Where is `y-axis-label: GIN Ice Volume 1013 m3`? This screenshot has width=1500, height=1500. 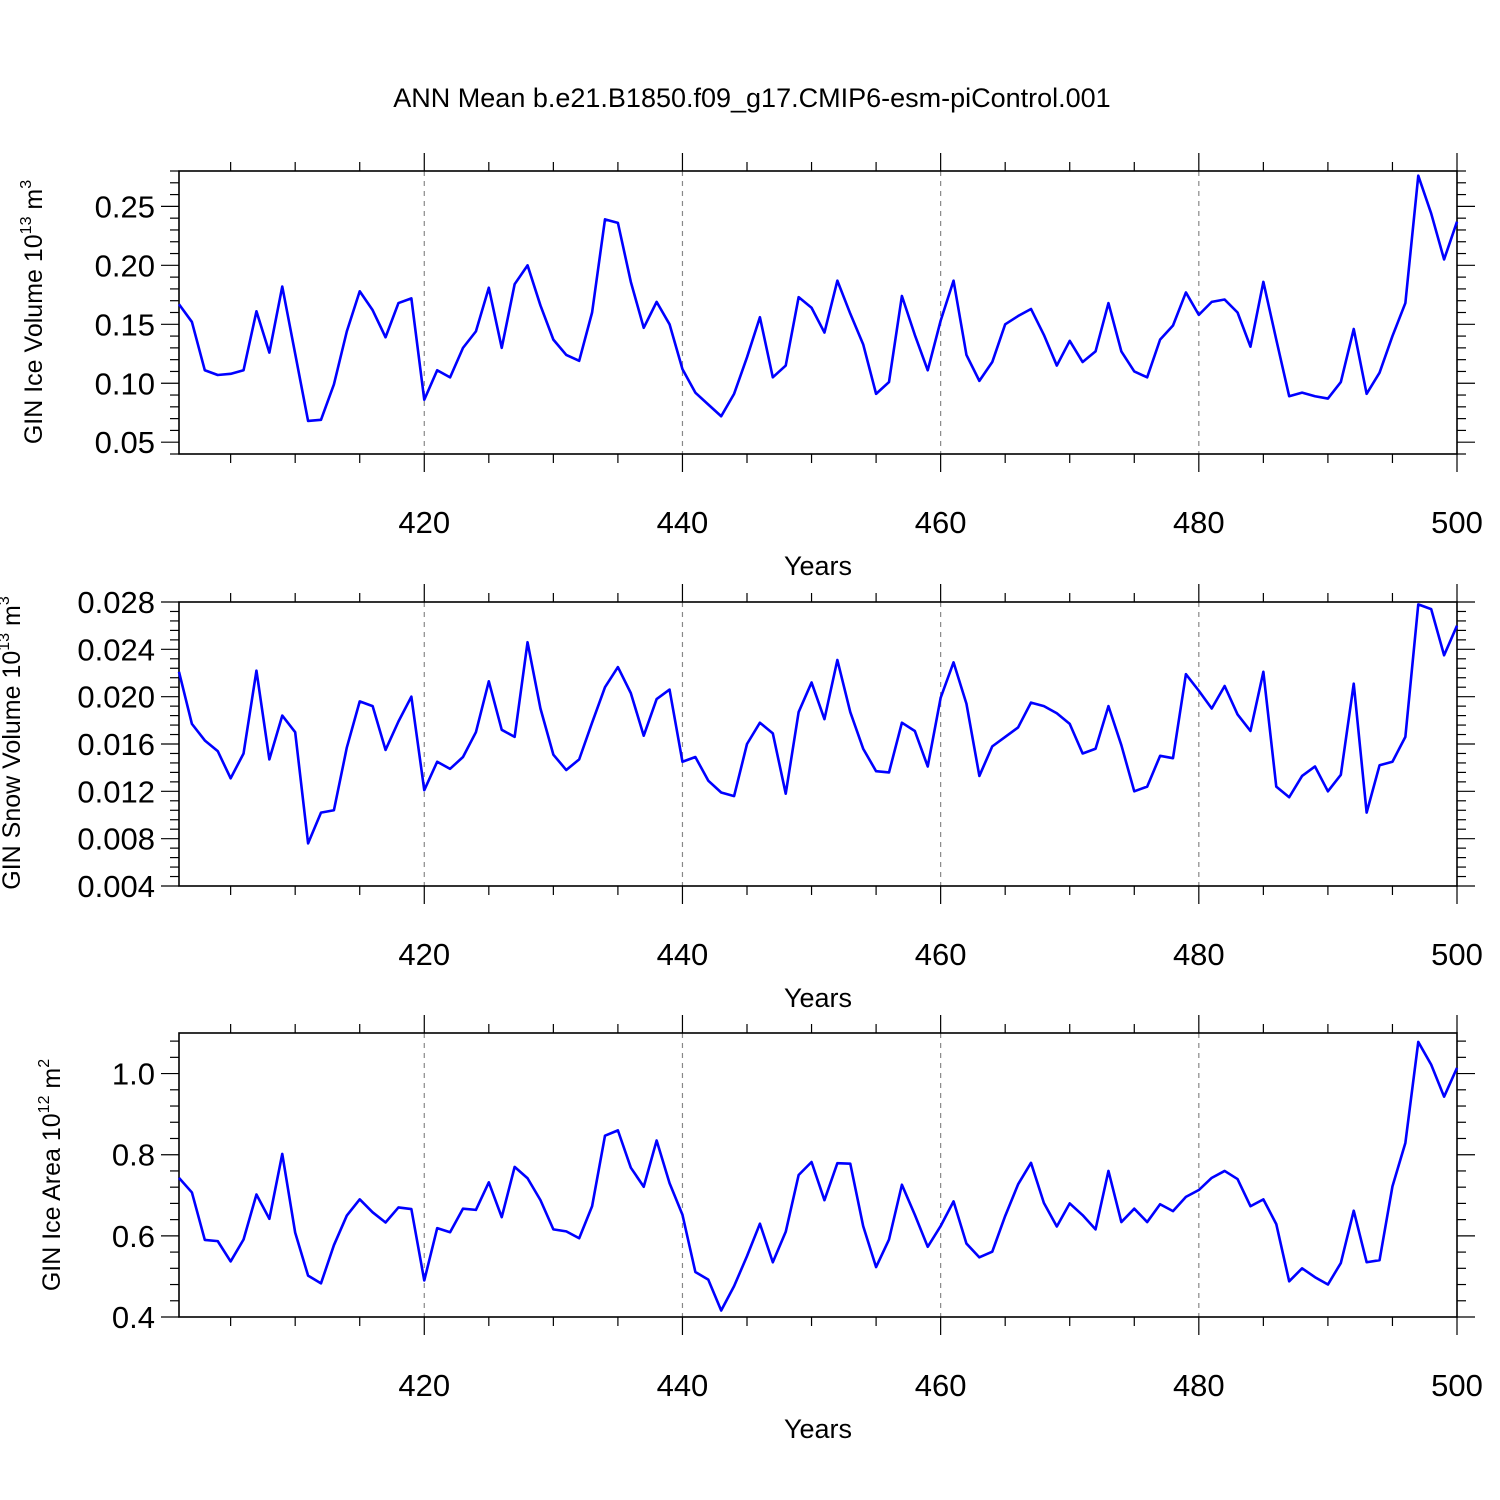 y-axis-label: GIN Ice Volume 1013 m3 is located at coordinates (33, 312).